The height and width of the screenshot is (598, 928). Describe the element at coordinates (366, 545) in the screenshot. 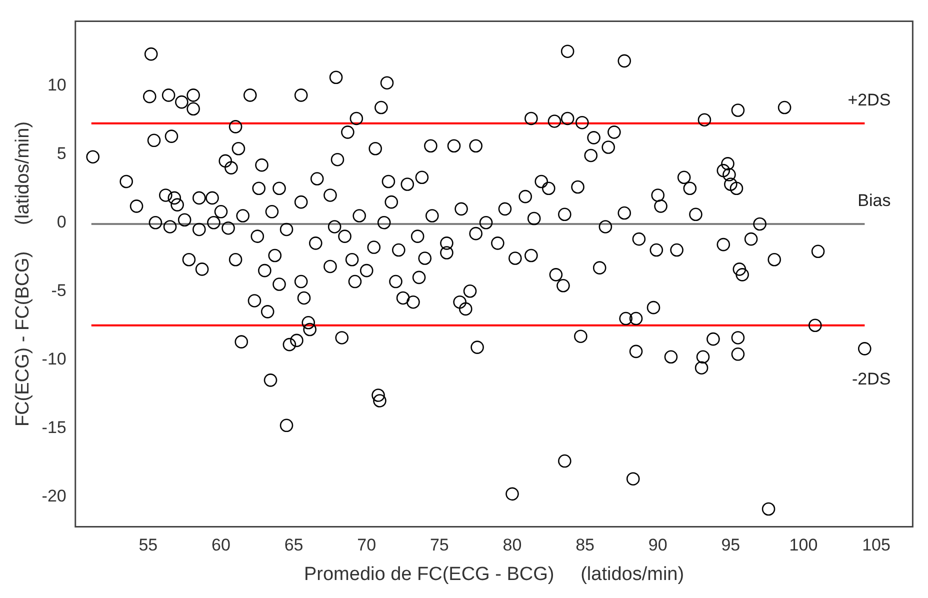

I see `x-tick-label: 70` at that location.